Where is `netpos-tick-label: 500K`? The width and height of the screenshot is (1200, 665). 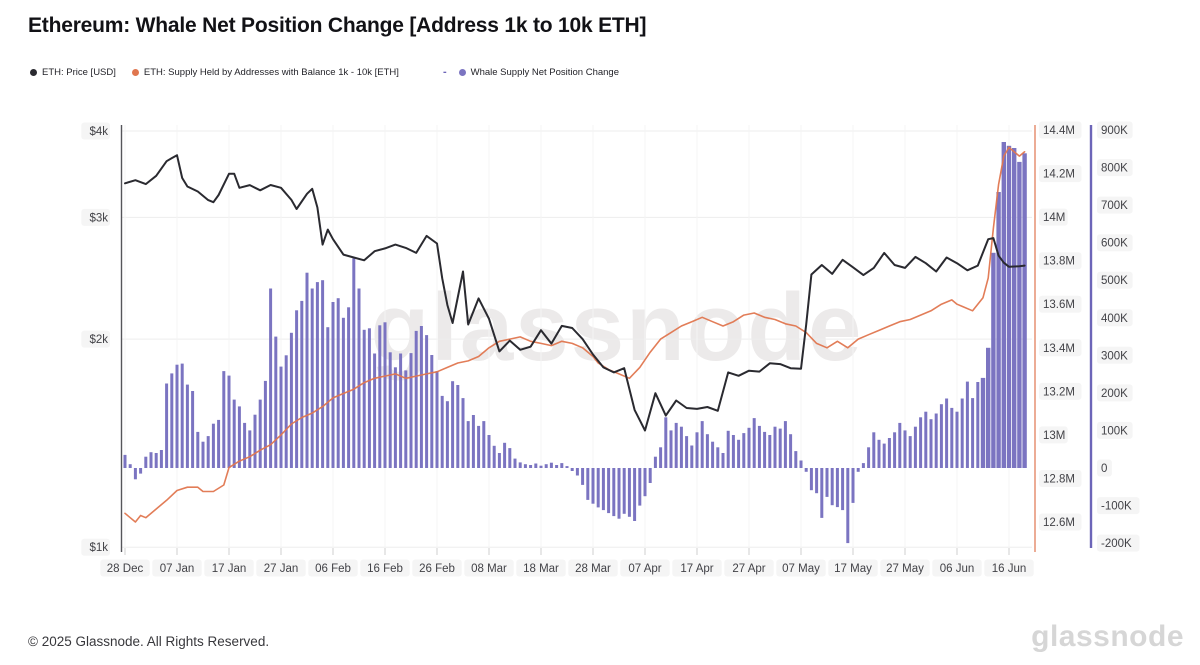 netpos-tick-label: 500K is located at coordinates (1114, 281).